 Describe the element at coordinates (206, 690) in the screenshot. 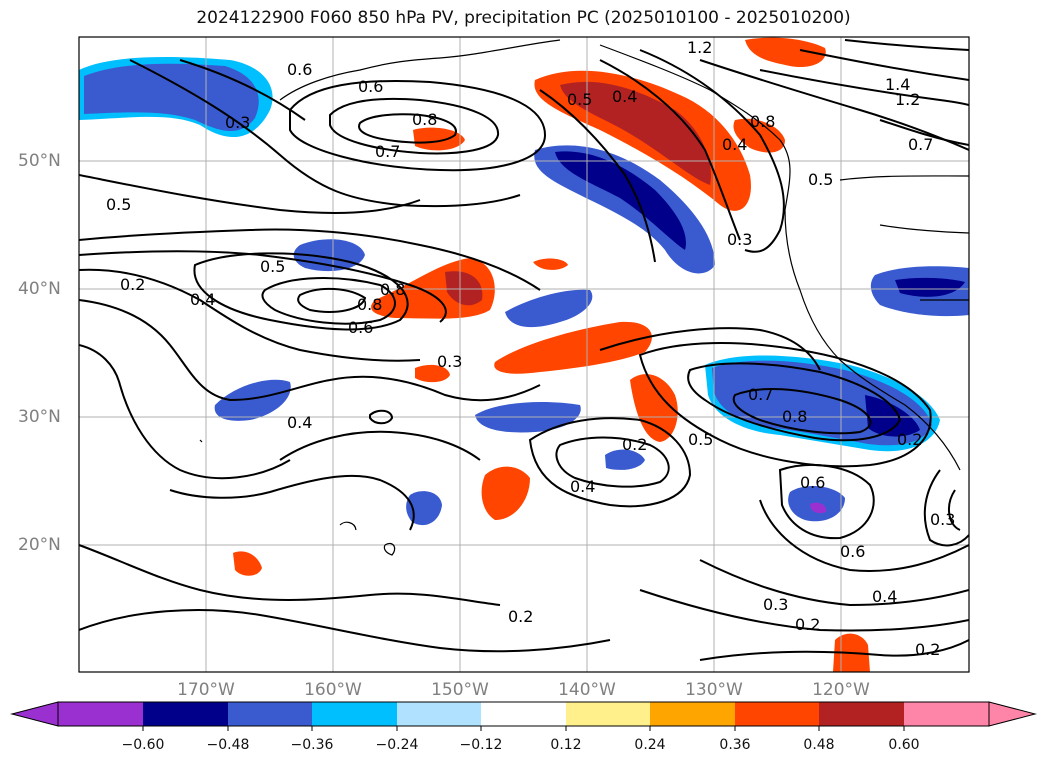

I see `lon-label-170w: 170°W` at that location.